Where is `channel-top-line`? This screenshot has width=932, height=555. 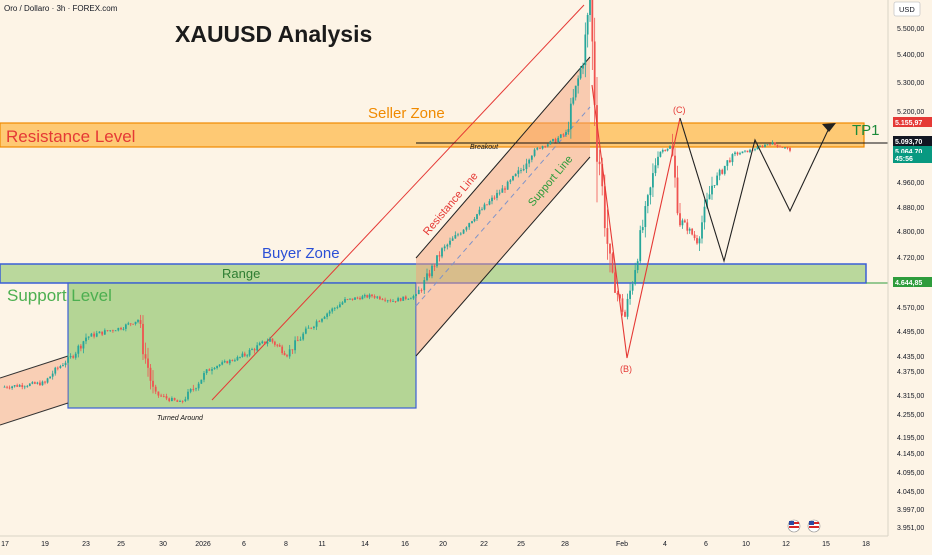 channel-top-line is located at coordinates (503, 157).